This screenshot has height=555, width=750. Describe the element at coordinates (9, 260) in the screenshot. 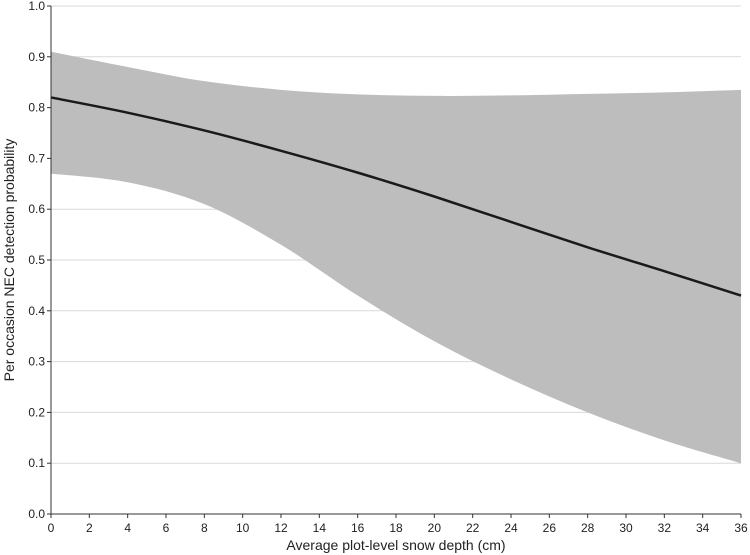

I see `y-axis-title: Per occasion NEC detection probability` at that location.